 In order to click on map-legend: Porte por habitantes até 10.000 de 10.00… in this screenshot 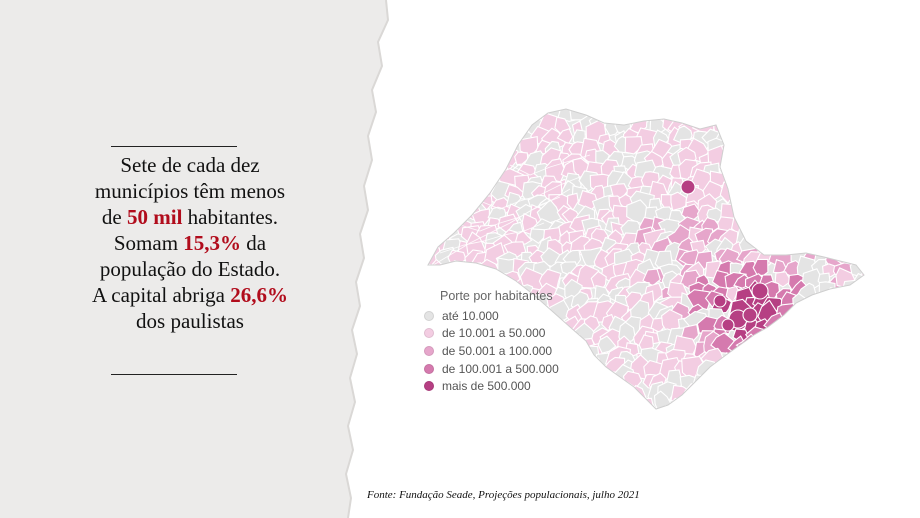, I will do `click(491, 342)`.